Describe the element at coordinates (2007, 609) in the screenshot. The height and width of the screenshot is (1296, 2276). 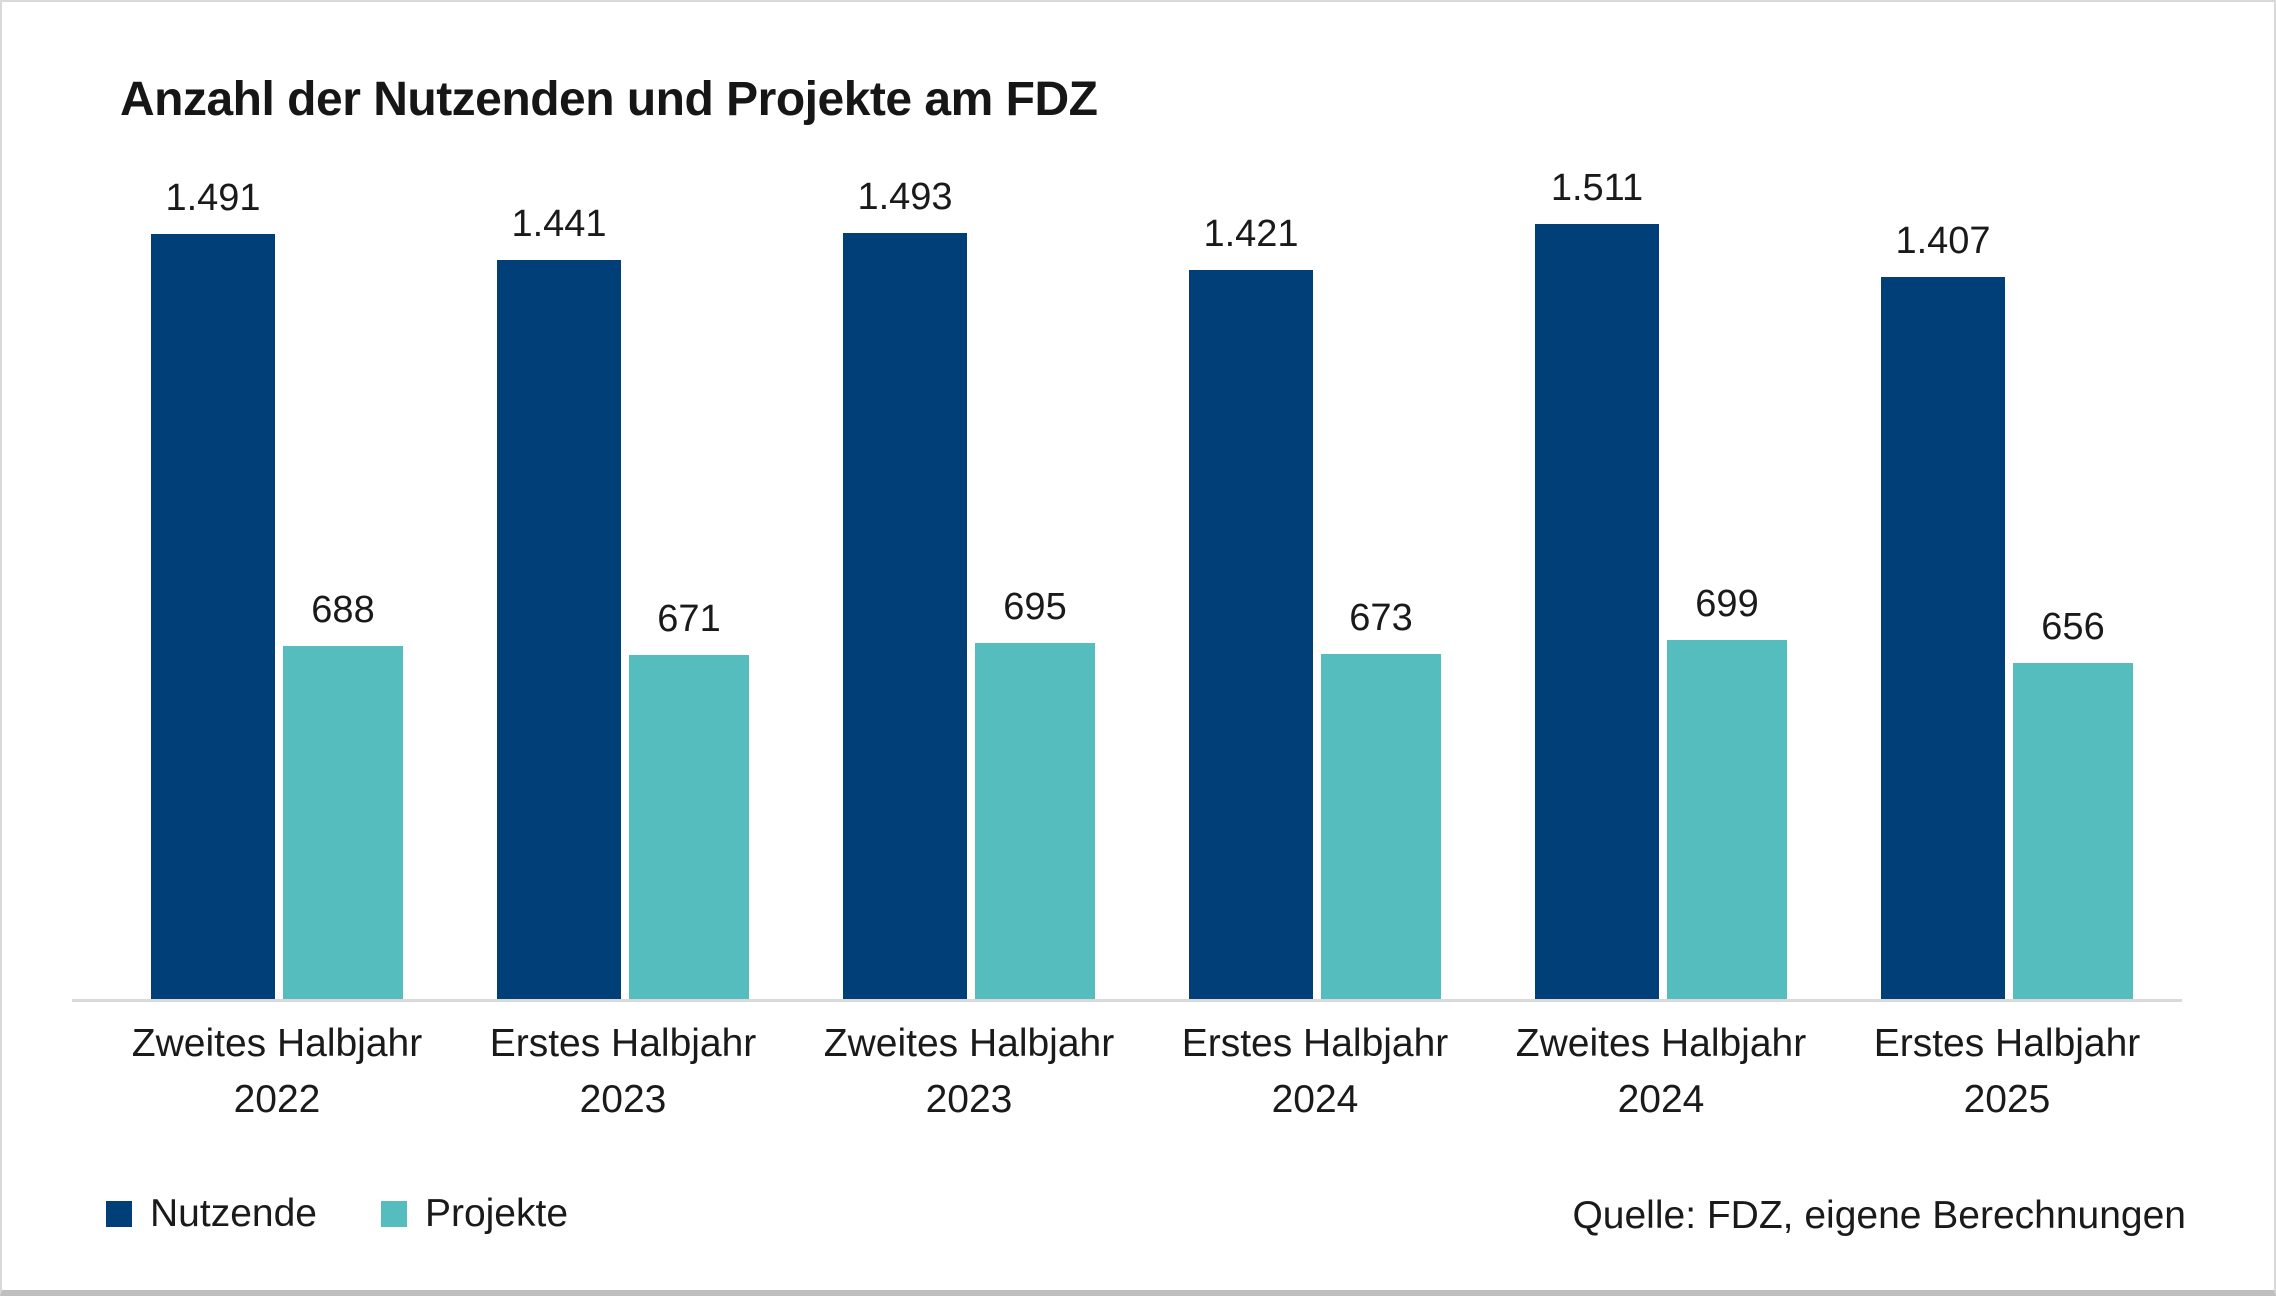
I see `bar-group: 1.407 656` at that location.